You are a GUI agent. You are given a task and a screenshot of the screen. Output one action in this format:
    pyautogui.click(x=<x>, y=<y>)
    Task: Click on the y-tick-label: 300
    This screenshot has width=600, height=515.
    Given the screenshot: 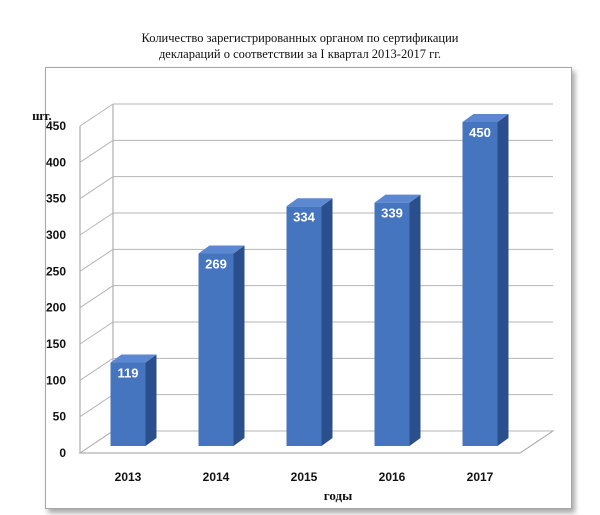 What is the action you would take?
    pyautogui.click(x=56, y=235)
    